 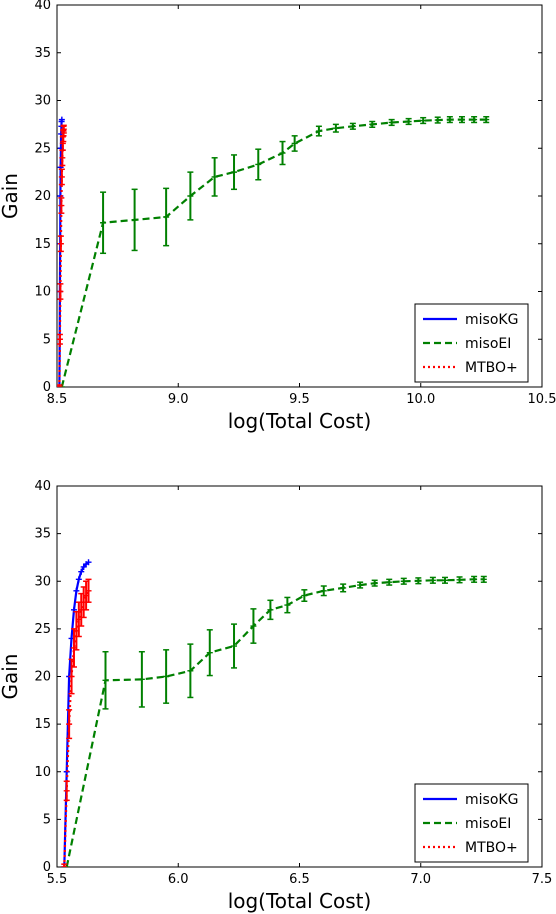 I want to click on x-tick-label: 6.0, so click(x=178, y=879).